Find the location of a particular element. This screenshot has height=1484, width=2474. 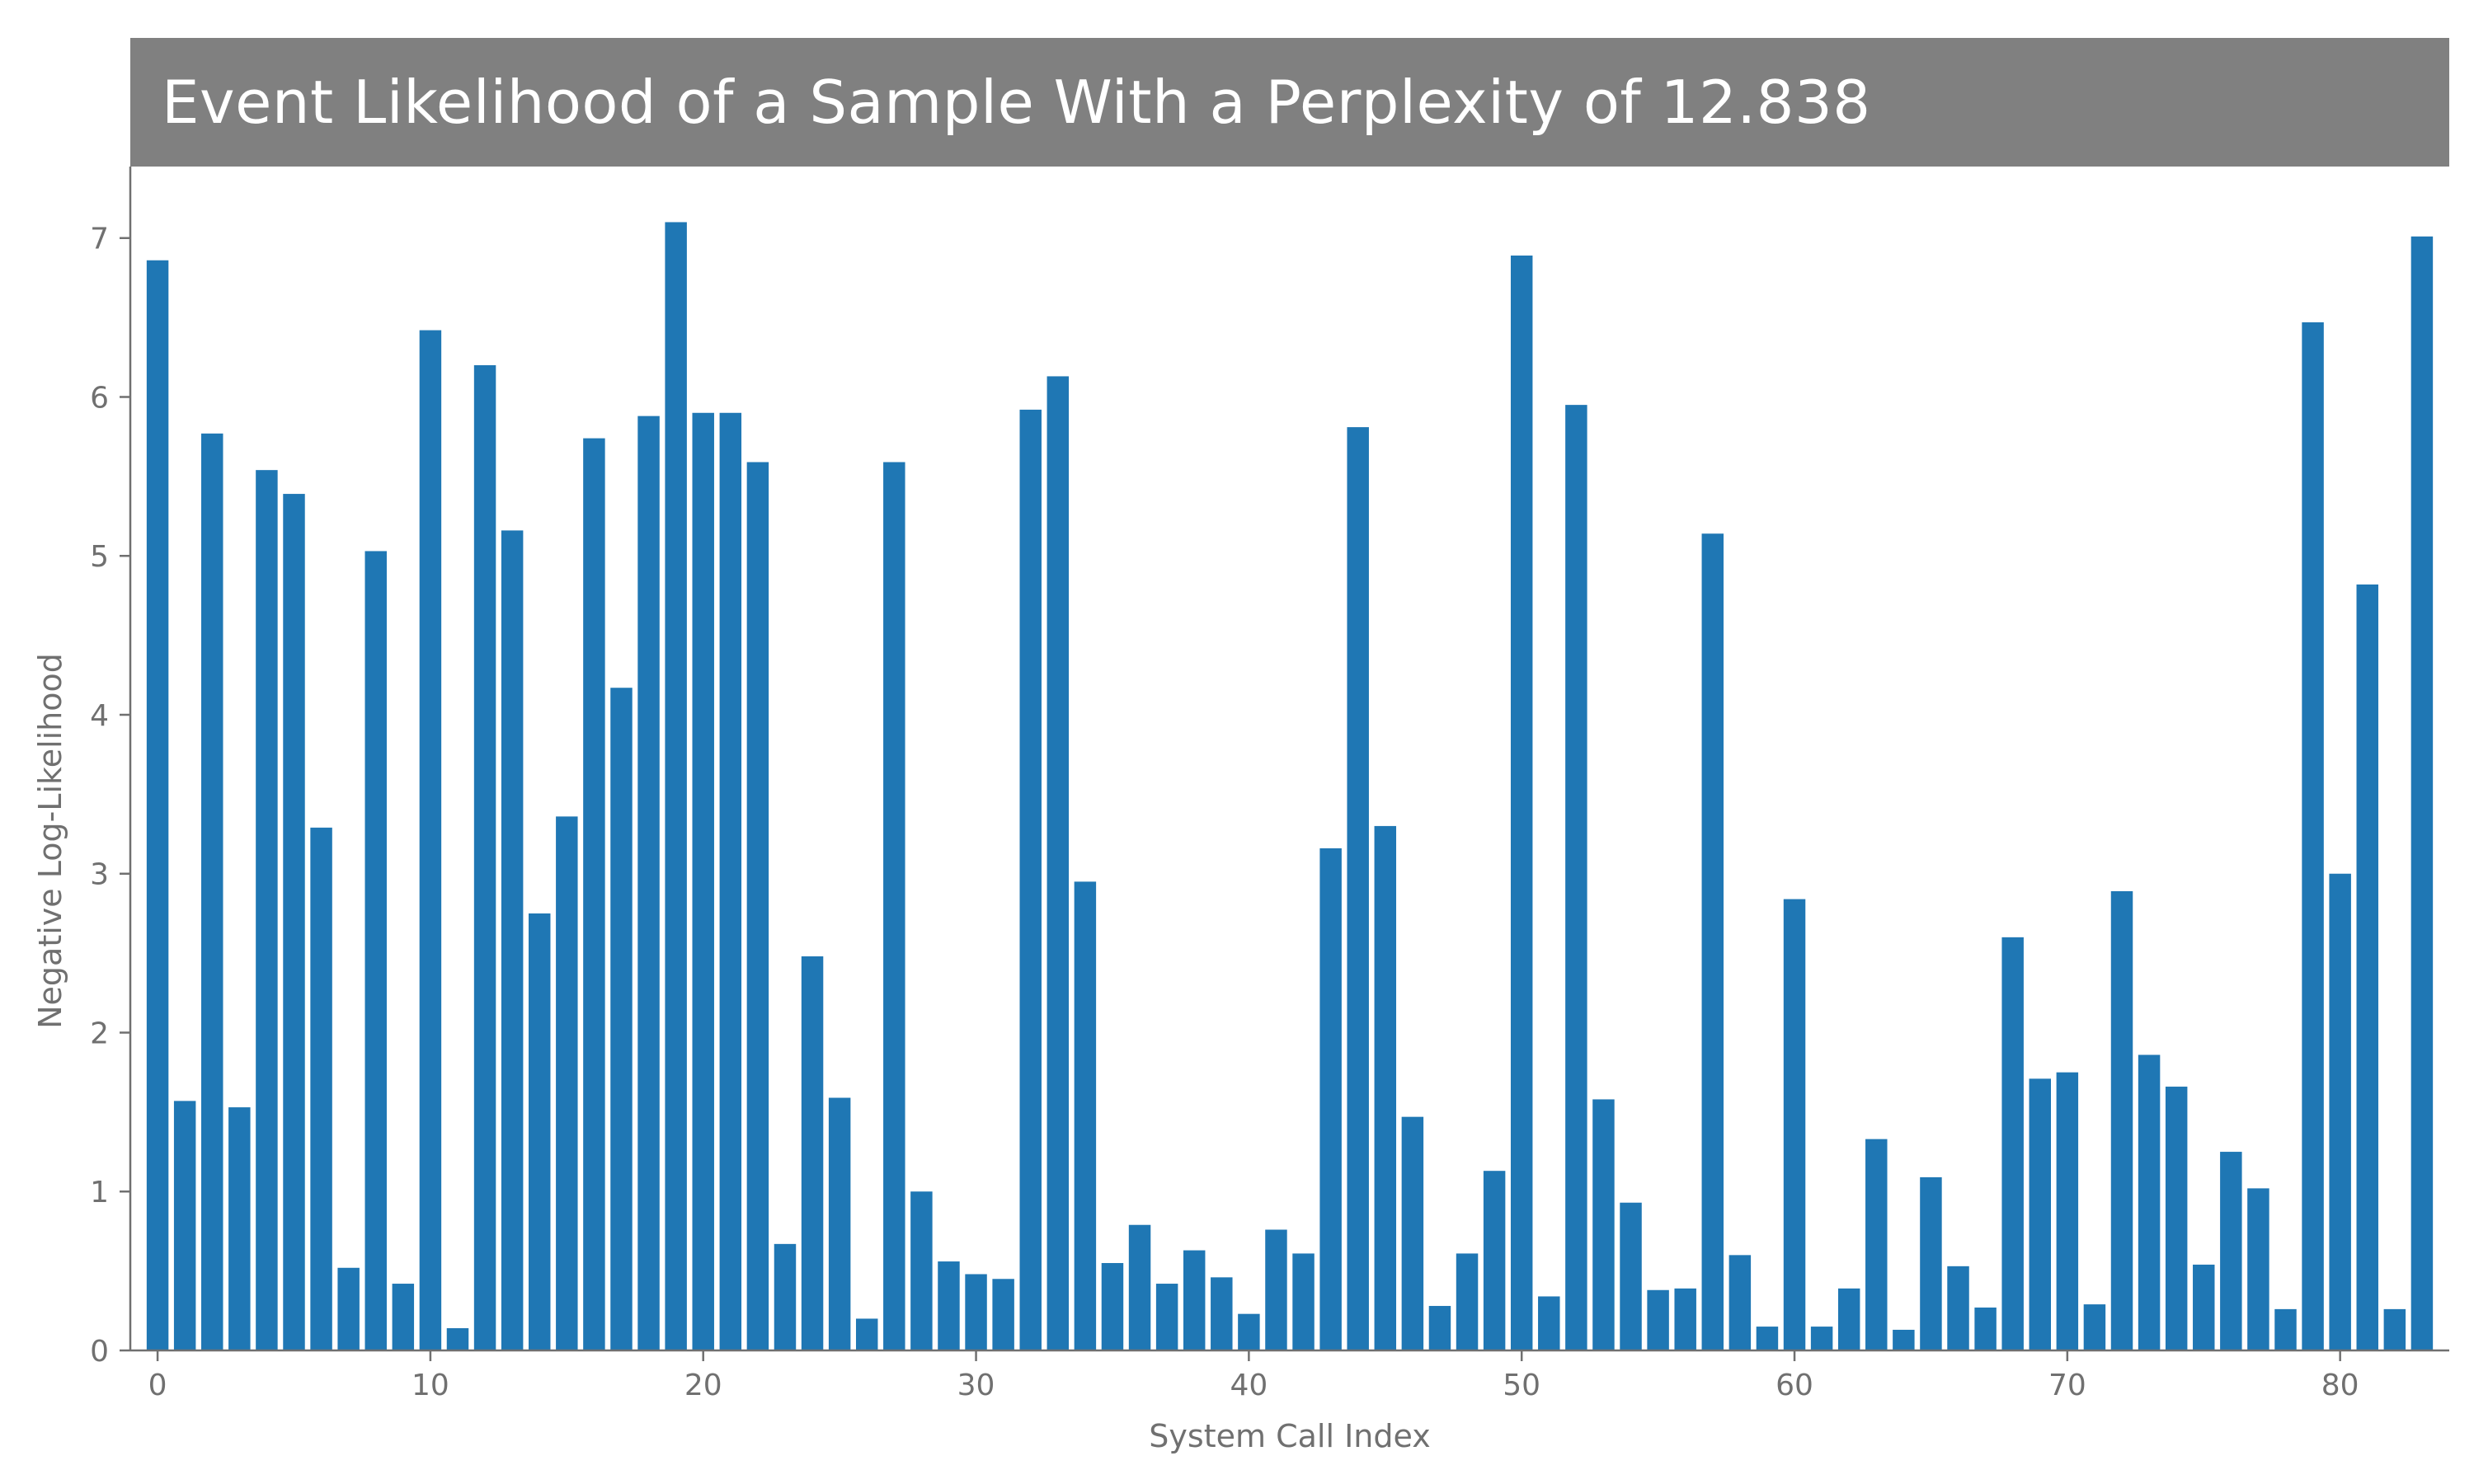

x-tick-label-30: 30 is located at coordinates (976, 1385).